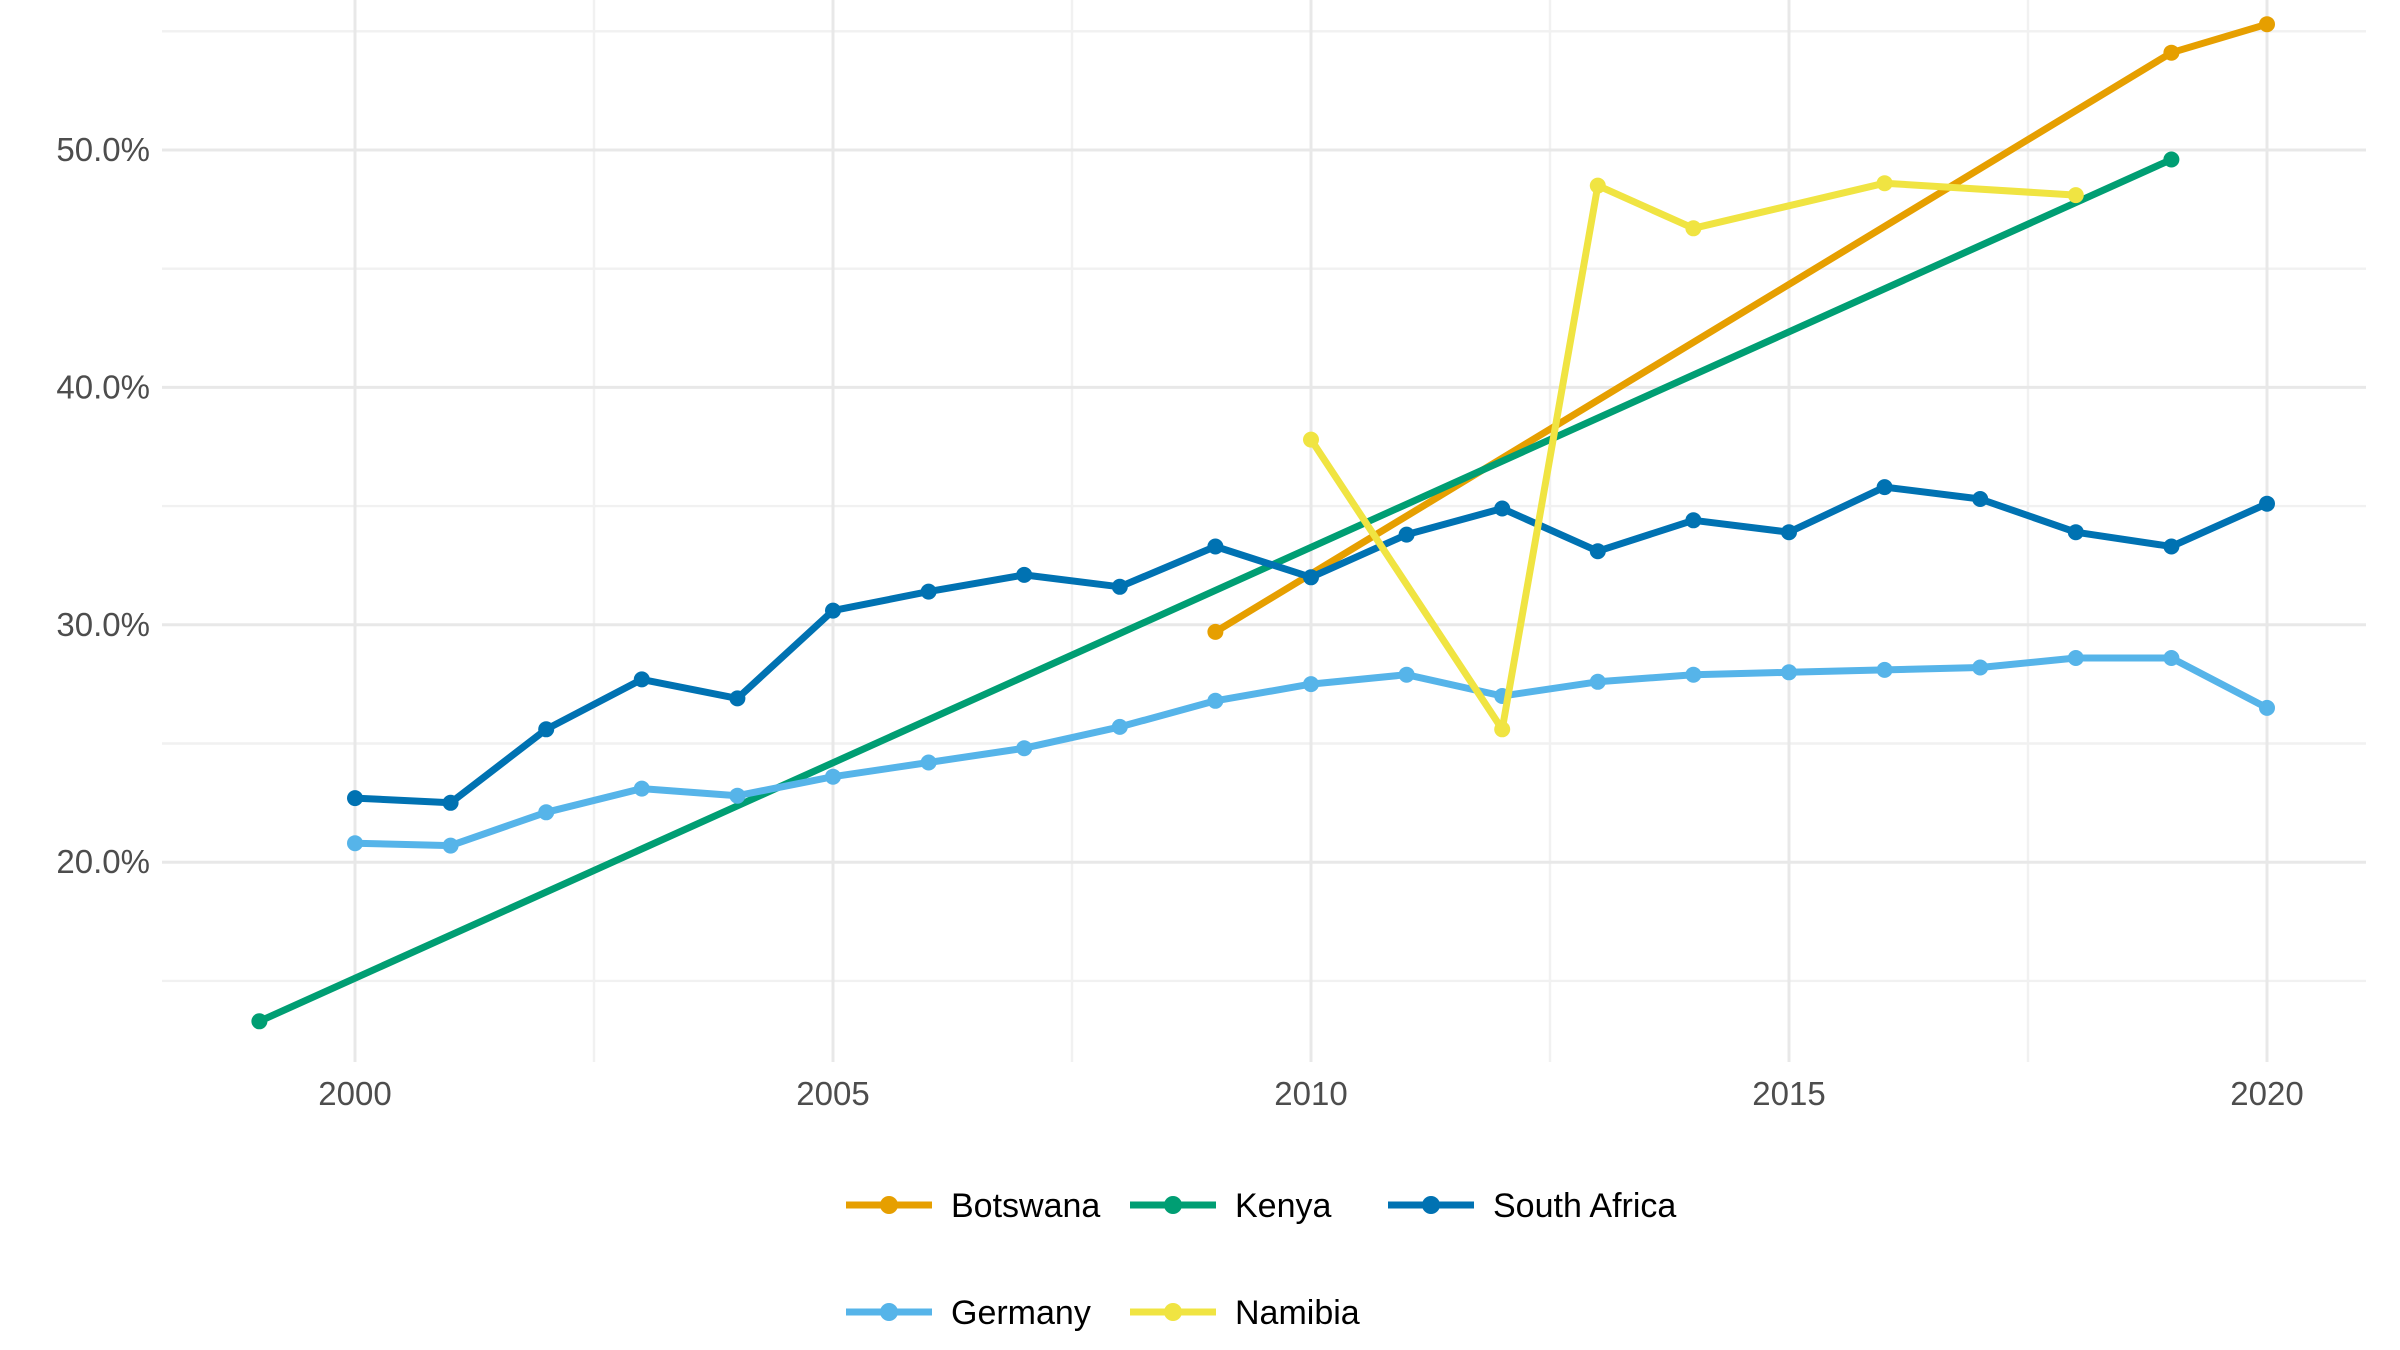  Describe the element at coordinates (355, 843) in the screenshot. I see `data-point-germany-2000` at that location.